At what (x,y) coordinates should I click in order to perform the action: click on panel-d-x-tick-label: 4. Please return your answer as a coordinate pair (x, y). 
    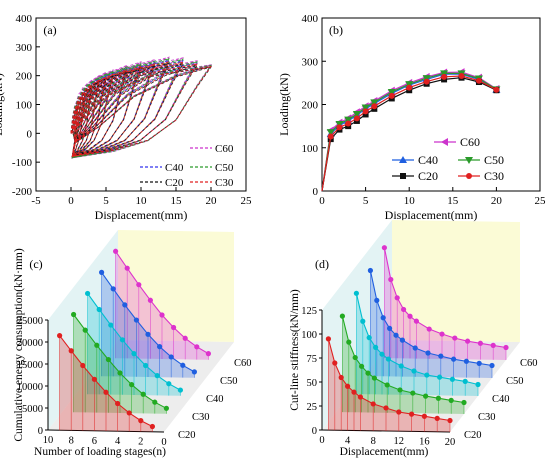
    Looking at the image, I should click on (348, 440).